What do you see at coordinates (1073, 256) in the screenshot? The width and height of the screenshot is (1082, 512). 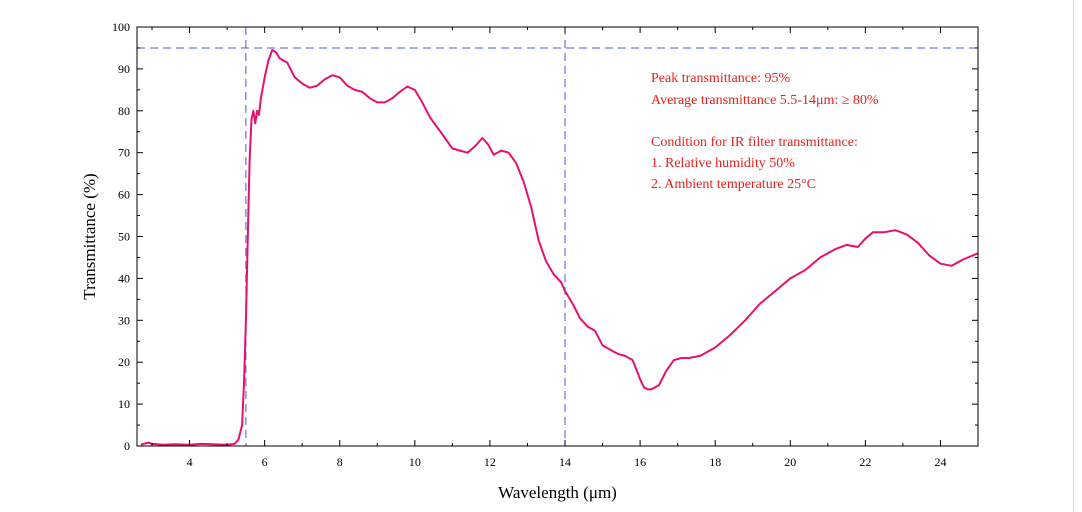 I see `page-edge-divider` at bounding box center [1073, 256].